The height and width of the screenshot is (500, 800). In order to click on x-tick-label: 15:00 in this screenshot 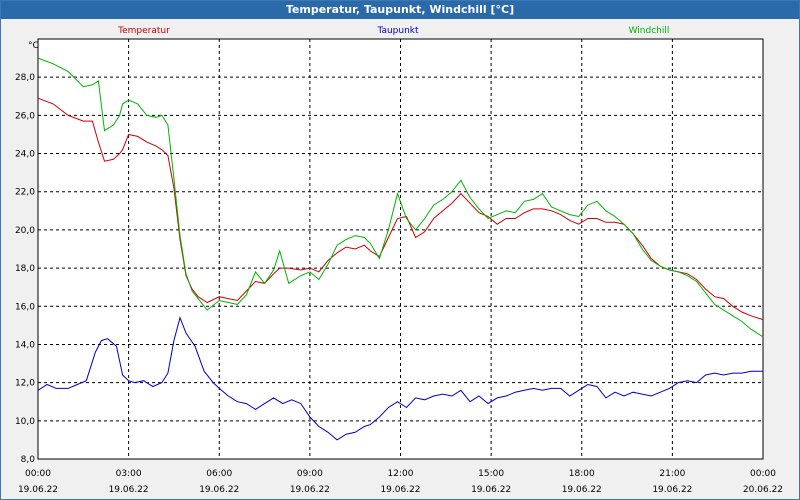, I will do `click(491, 474)`.